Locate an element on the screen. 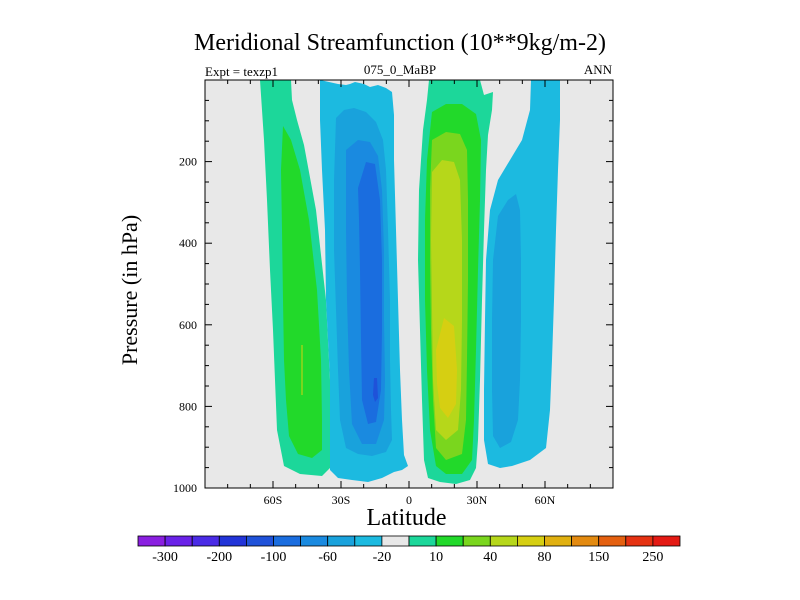 This screenshot has width=800, height=600. colorbar: -300 -200 -100 -60 -20 10 40 80 150 250 is located at coordinates (409, 550).